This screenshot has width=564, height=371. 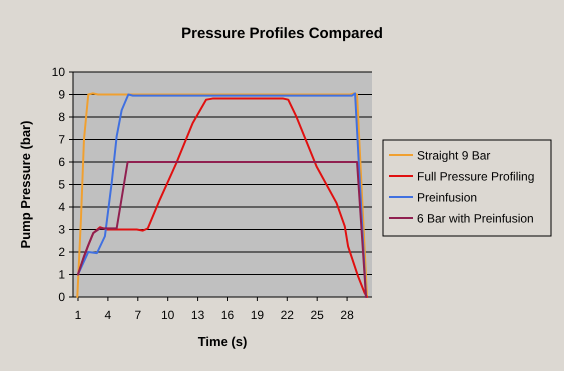 I want to click on x-tick-label: 16, so click(x=227, y=315).